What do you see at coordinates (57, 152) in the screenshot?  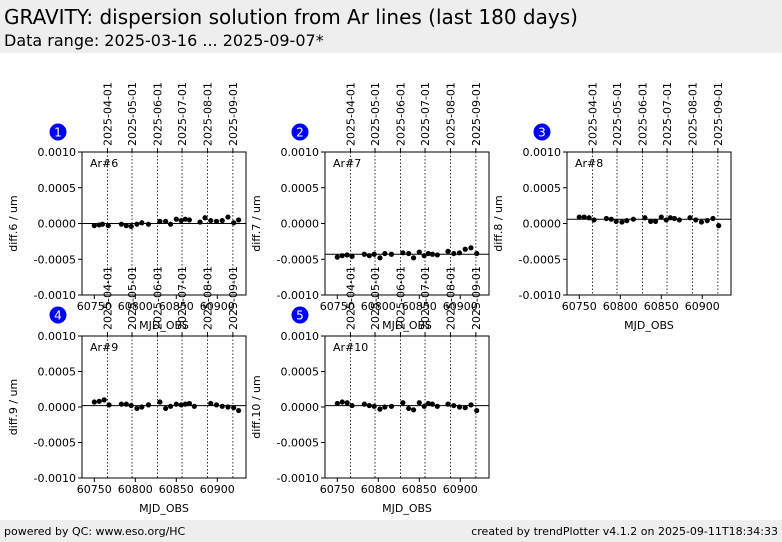 I see `panel-1-y-tick-label: 0.0010` at bounding box center [57, 152].